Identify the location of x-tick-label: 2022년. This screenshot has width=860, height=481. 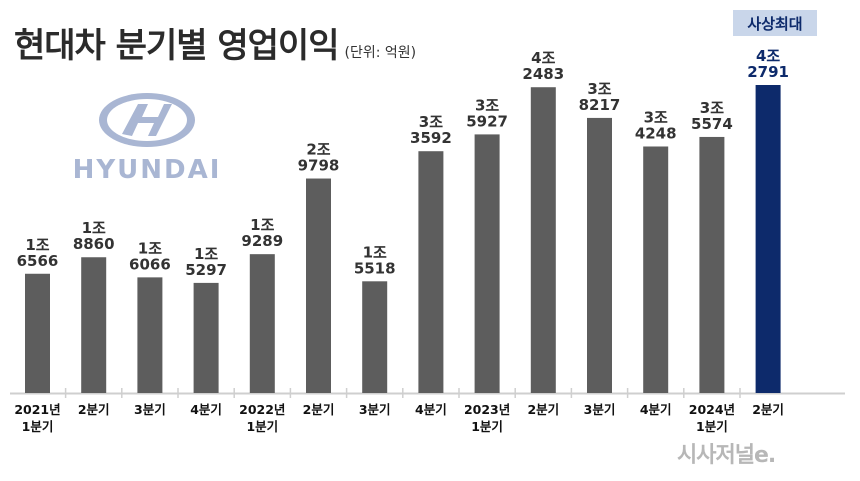
(262, 409).